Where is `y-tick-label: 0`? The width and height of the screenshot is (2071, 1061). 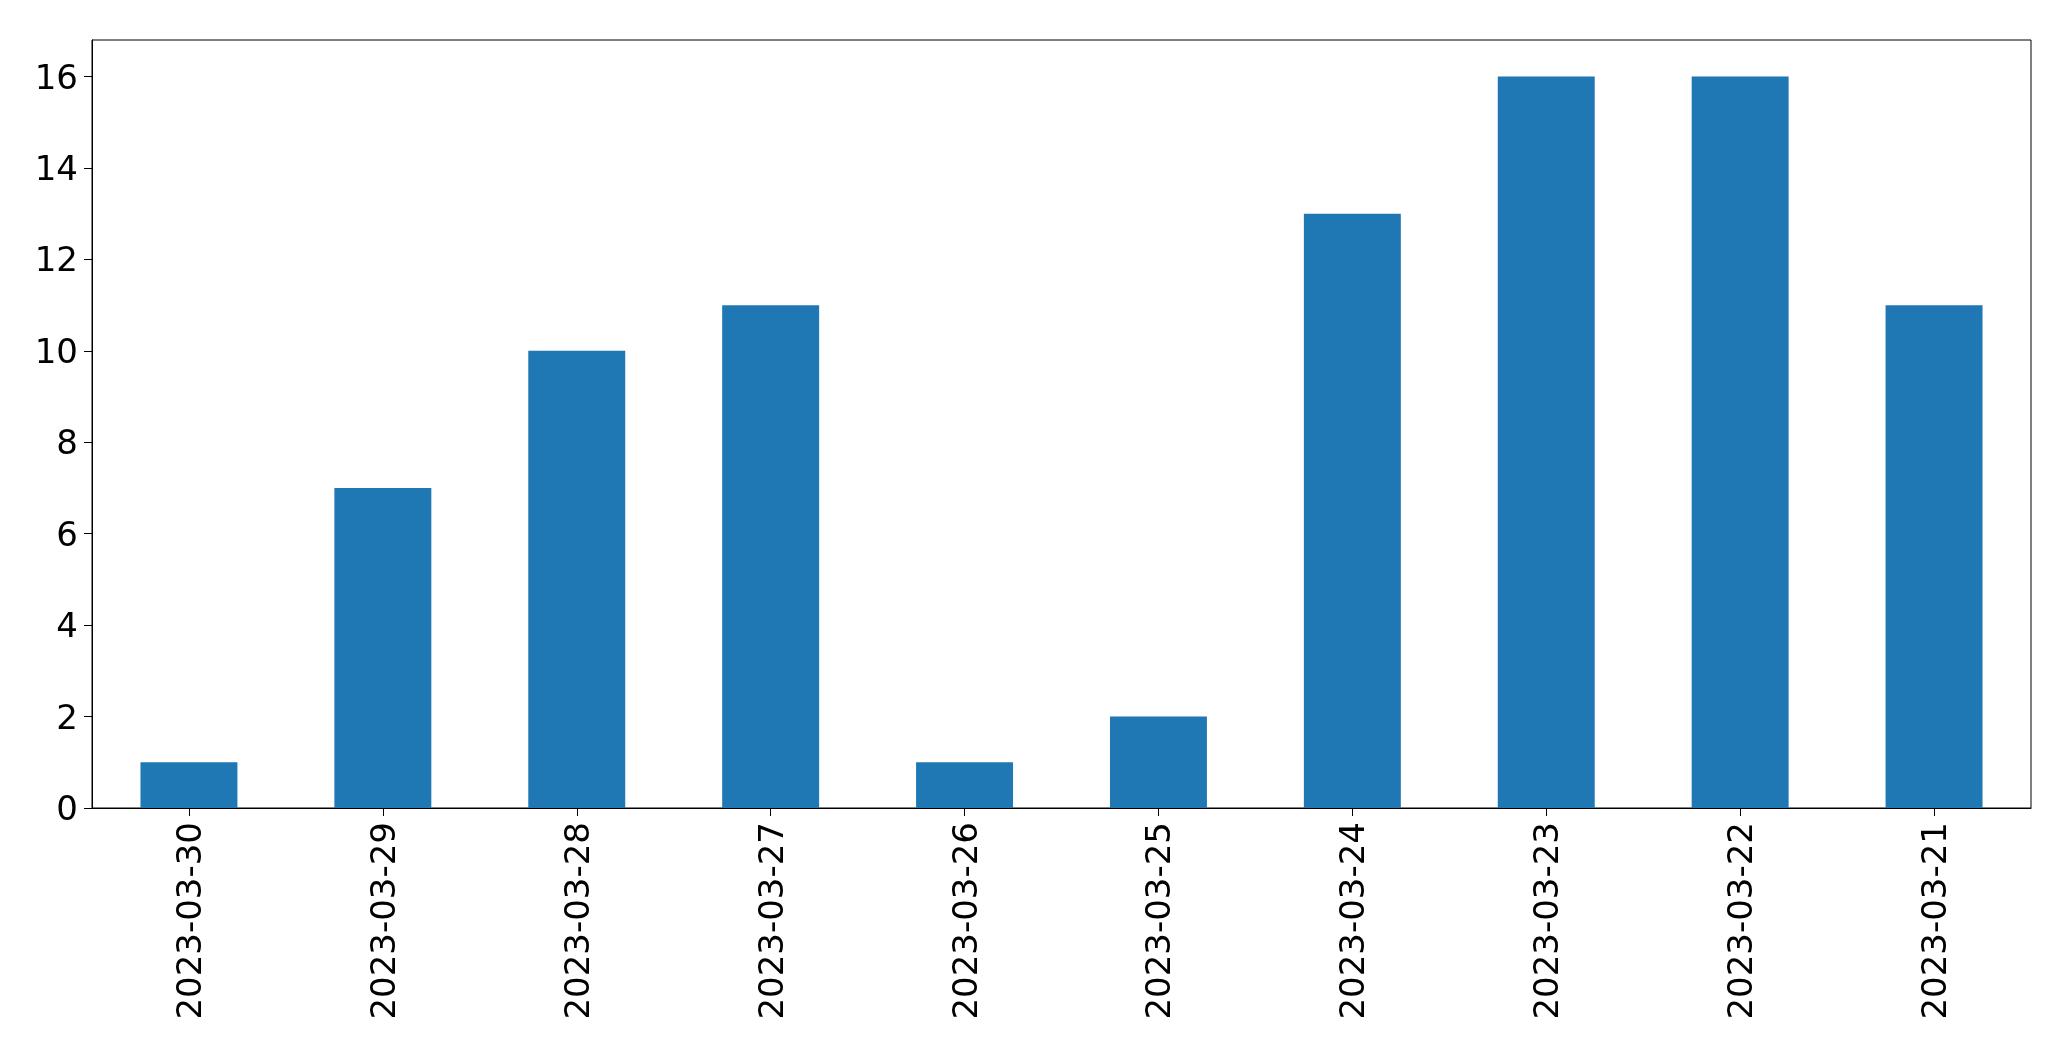
y-tick-label: 0 is located at coordinates (67, 808).